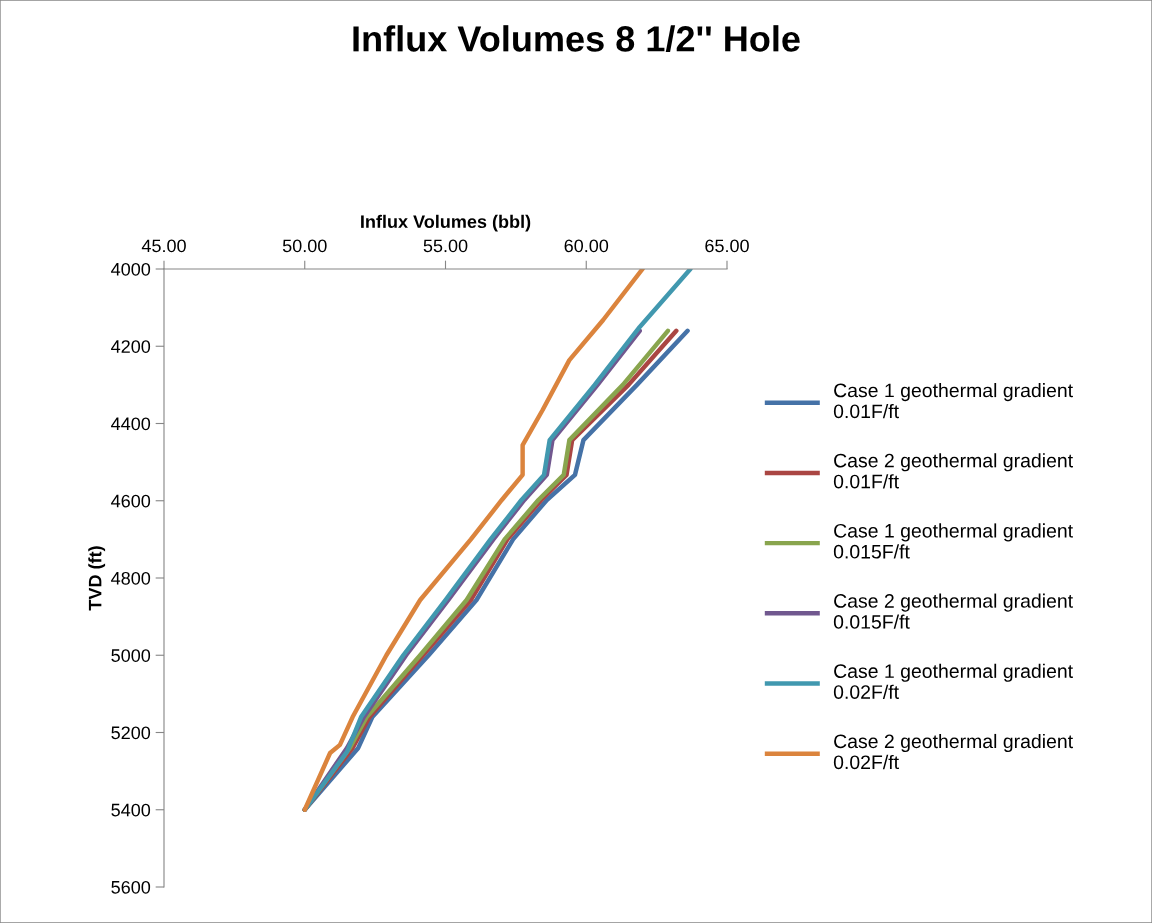 The image size is (1152, 923). I want to click on y-tick-label: 5000, so click(131, 655).